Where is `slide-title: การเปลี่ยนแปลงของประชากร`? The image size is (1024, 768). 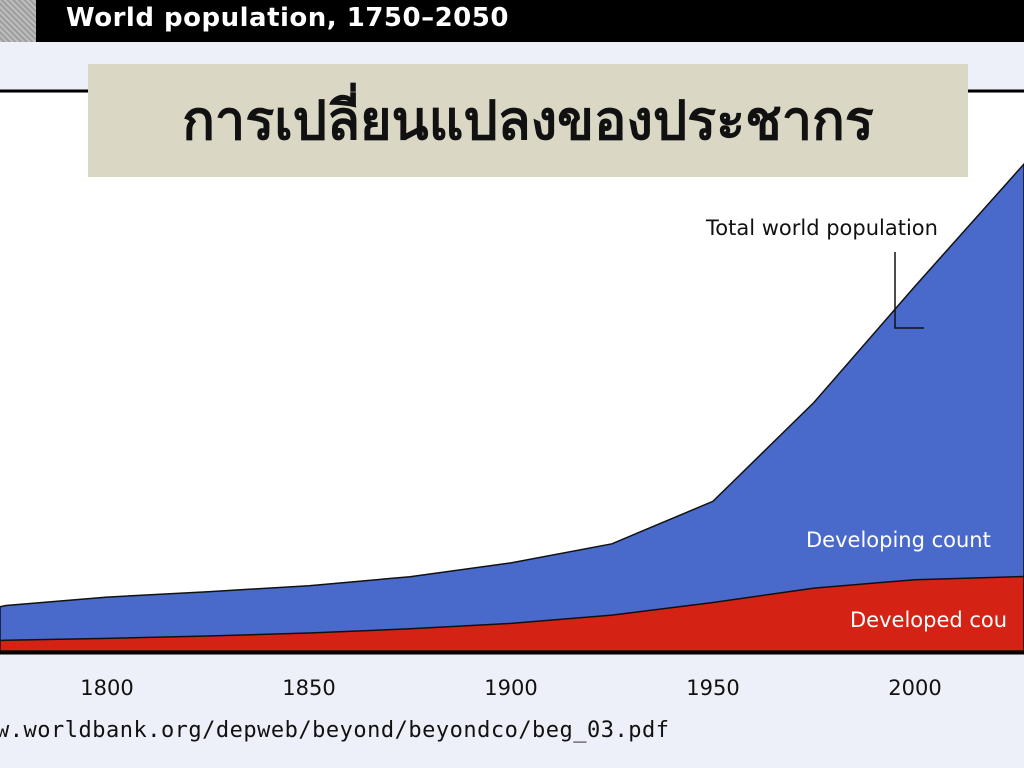 slide-title: การเปลี่ยนแปลงของประชากร is located at coordinates (528, 120).